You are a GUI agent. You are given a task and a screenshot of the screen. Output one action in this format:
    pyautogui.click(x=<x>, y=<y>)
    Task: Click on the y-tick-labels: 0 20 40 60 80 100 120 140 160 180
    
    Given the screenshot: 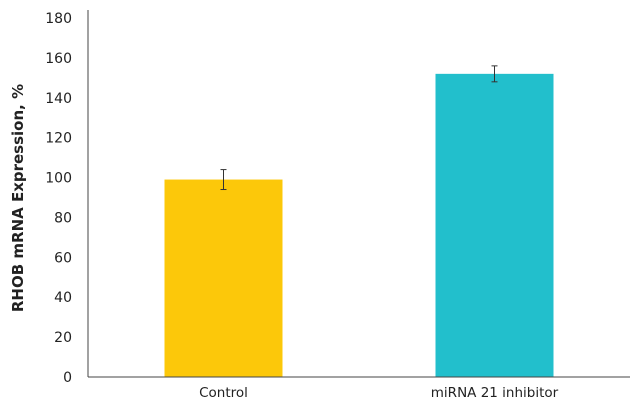 What is the action you would take?
    pyautogui.click(x=58, y=198)
    